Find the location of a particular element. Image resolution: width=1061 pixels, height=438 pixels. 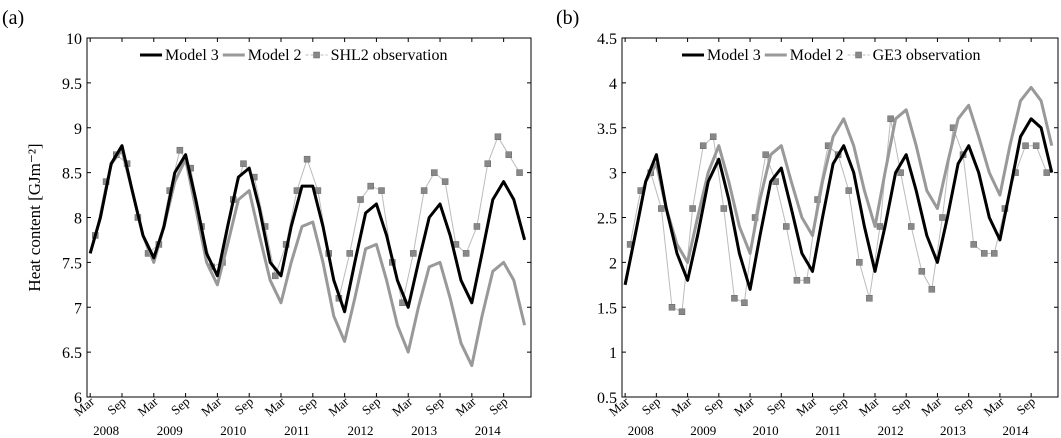

y-tick-label: 1.5 is located at coordinates (607, 308).